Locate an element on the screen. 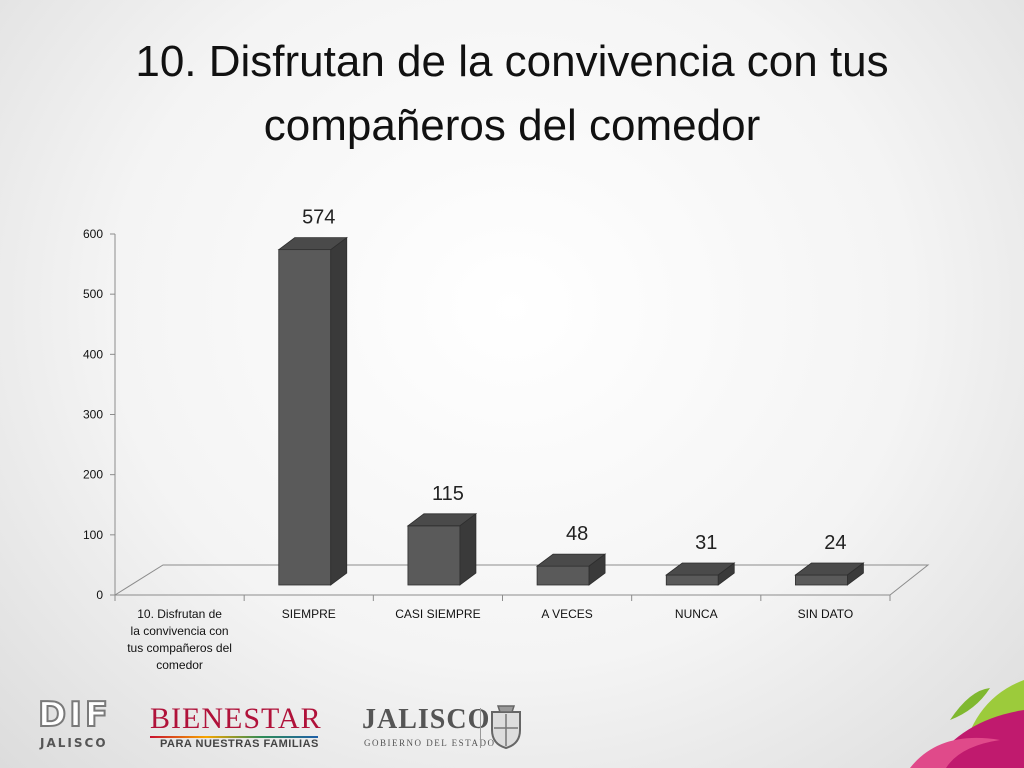 The width and height of the screenshot is (1024, 768). data-label: 115 is located at coordinates (448, 494).